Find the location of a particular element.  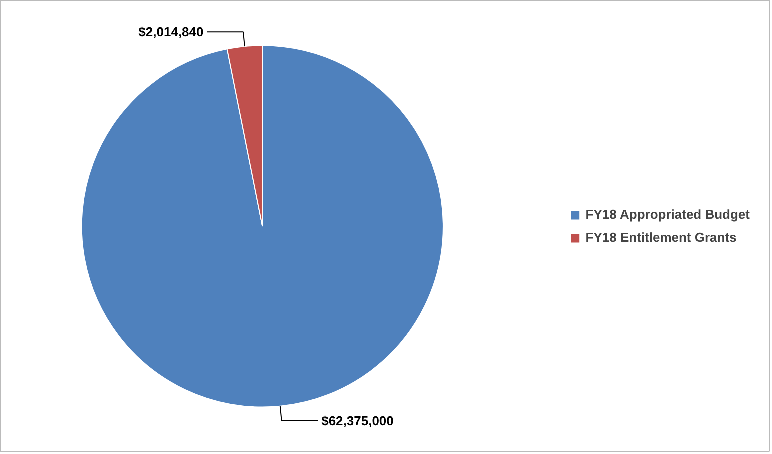

legend-label: FY18 Appropriated Budget is located at coordinates (668, 214).